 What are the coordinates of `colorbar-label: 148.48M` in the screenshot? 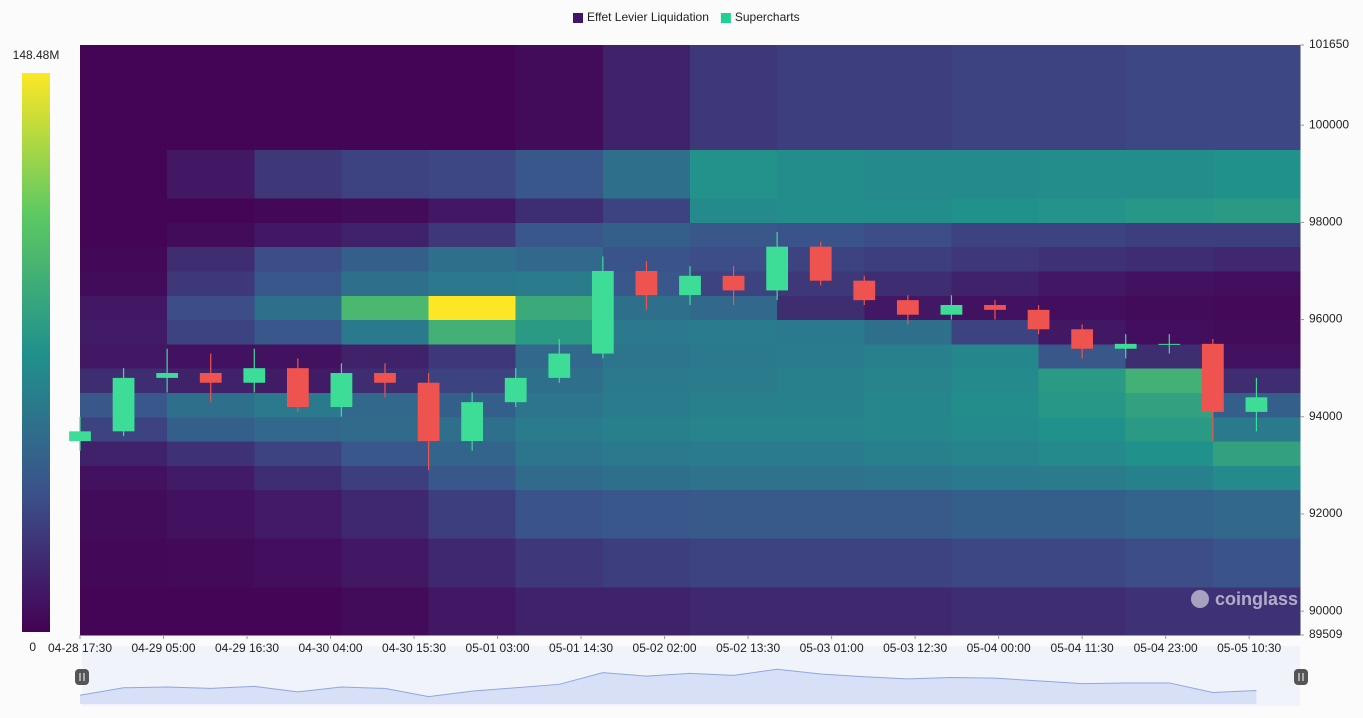 It's located at (36, 55).